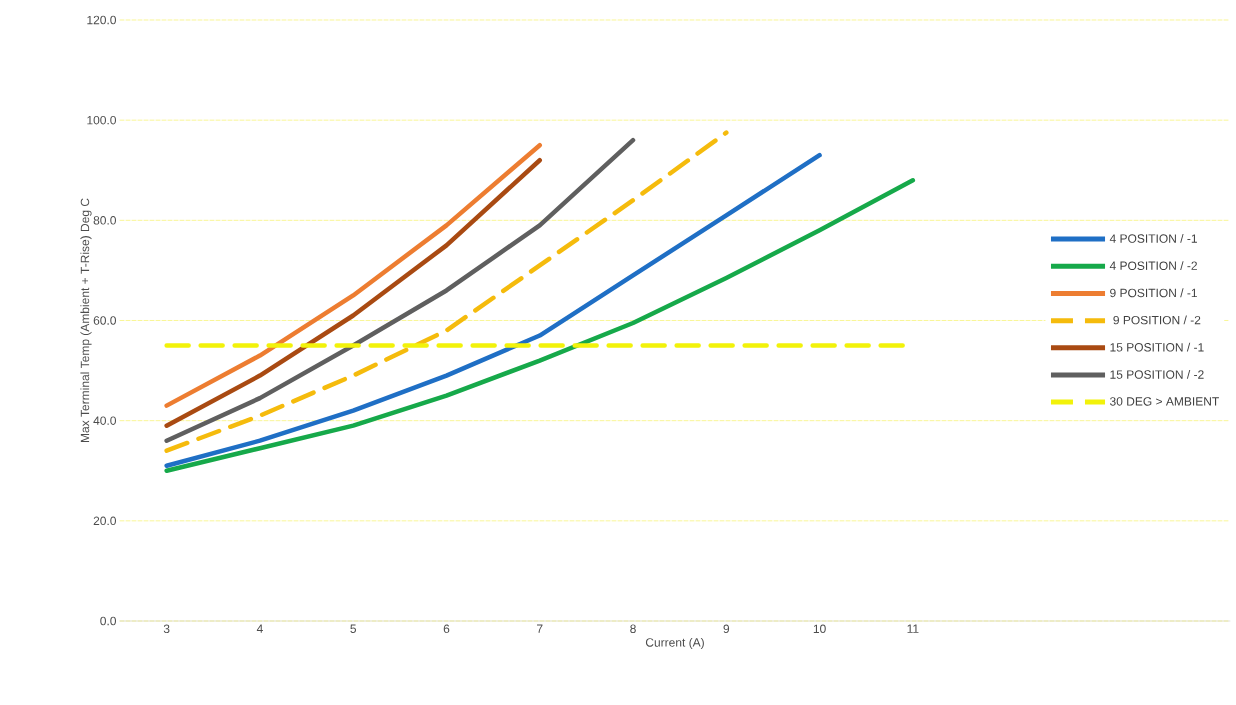  What do you see at coordinates (1157, 374) in the screenshot?
I see `legend-label: 15 POSITION / -2` at bounding box center [1157, 374].